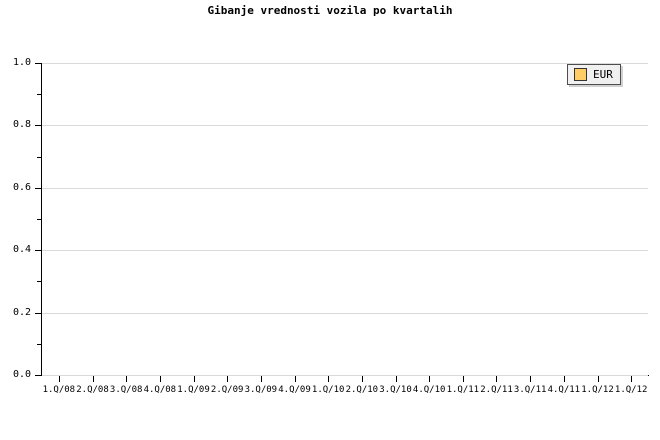  Describe the element at coordinates (395, 390) in the screenshot. I see `x-axis-label: 3.Q/10` at that location.